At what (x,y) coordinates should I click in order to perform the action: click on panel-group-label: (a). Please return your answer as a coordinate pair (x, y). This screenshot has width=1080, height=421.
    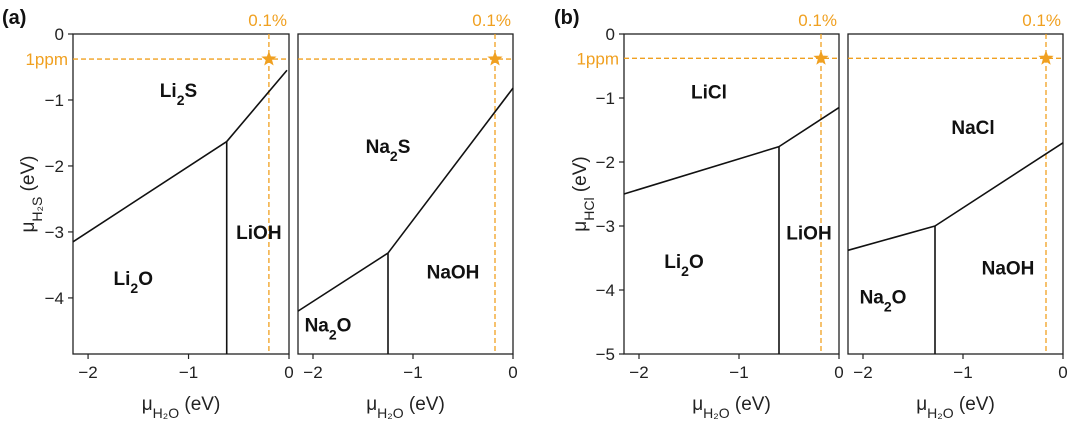
    Looking at the image, I should click on (14, 18).